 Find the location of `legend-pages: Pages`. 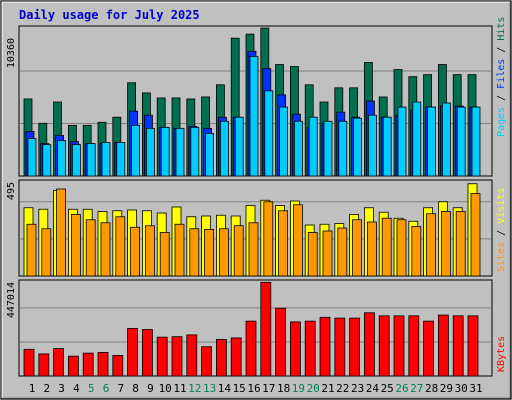

legend-pages: Pages is located at coordinates (501, 122).